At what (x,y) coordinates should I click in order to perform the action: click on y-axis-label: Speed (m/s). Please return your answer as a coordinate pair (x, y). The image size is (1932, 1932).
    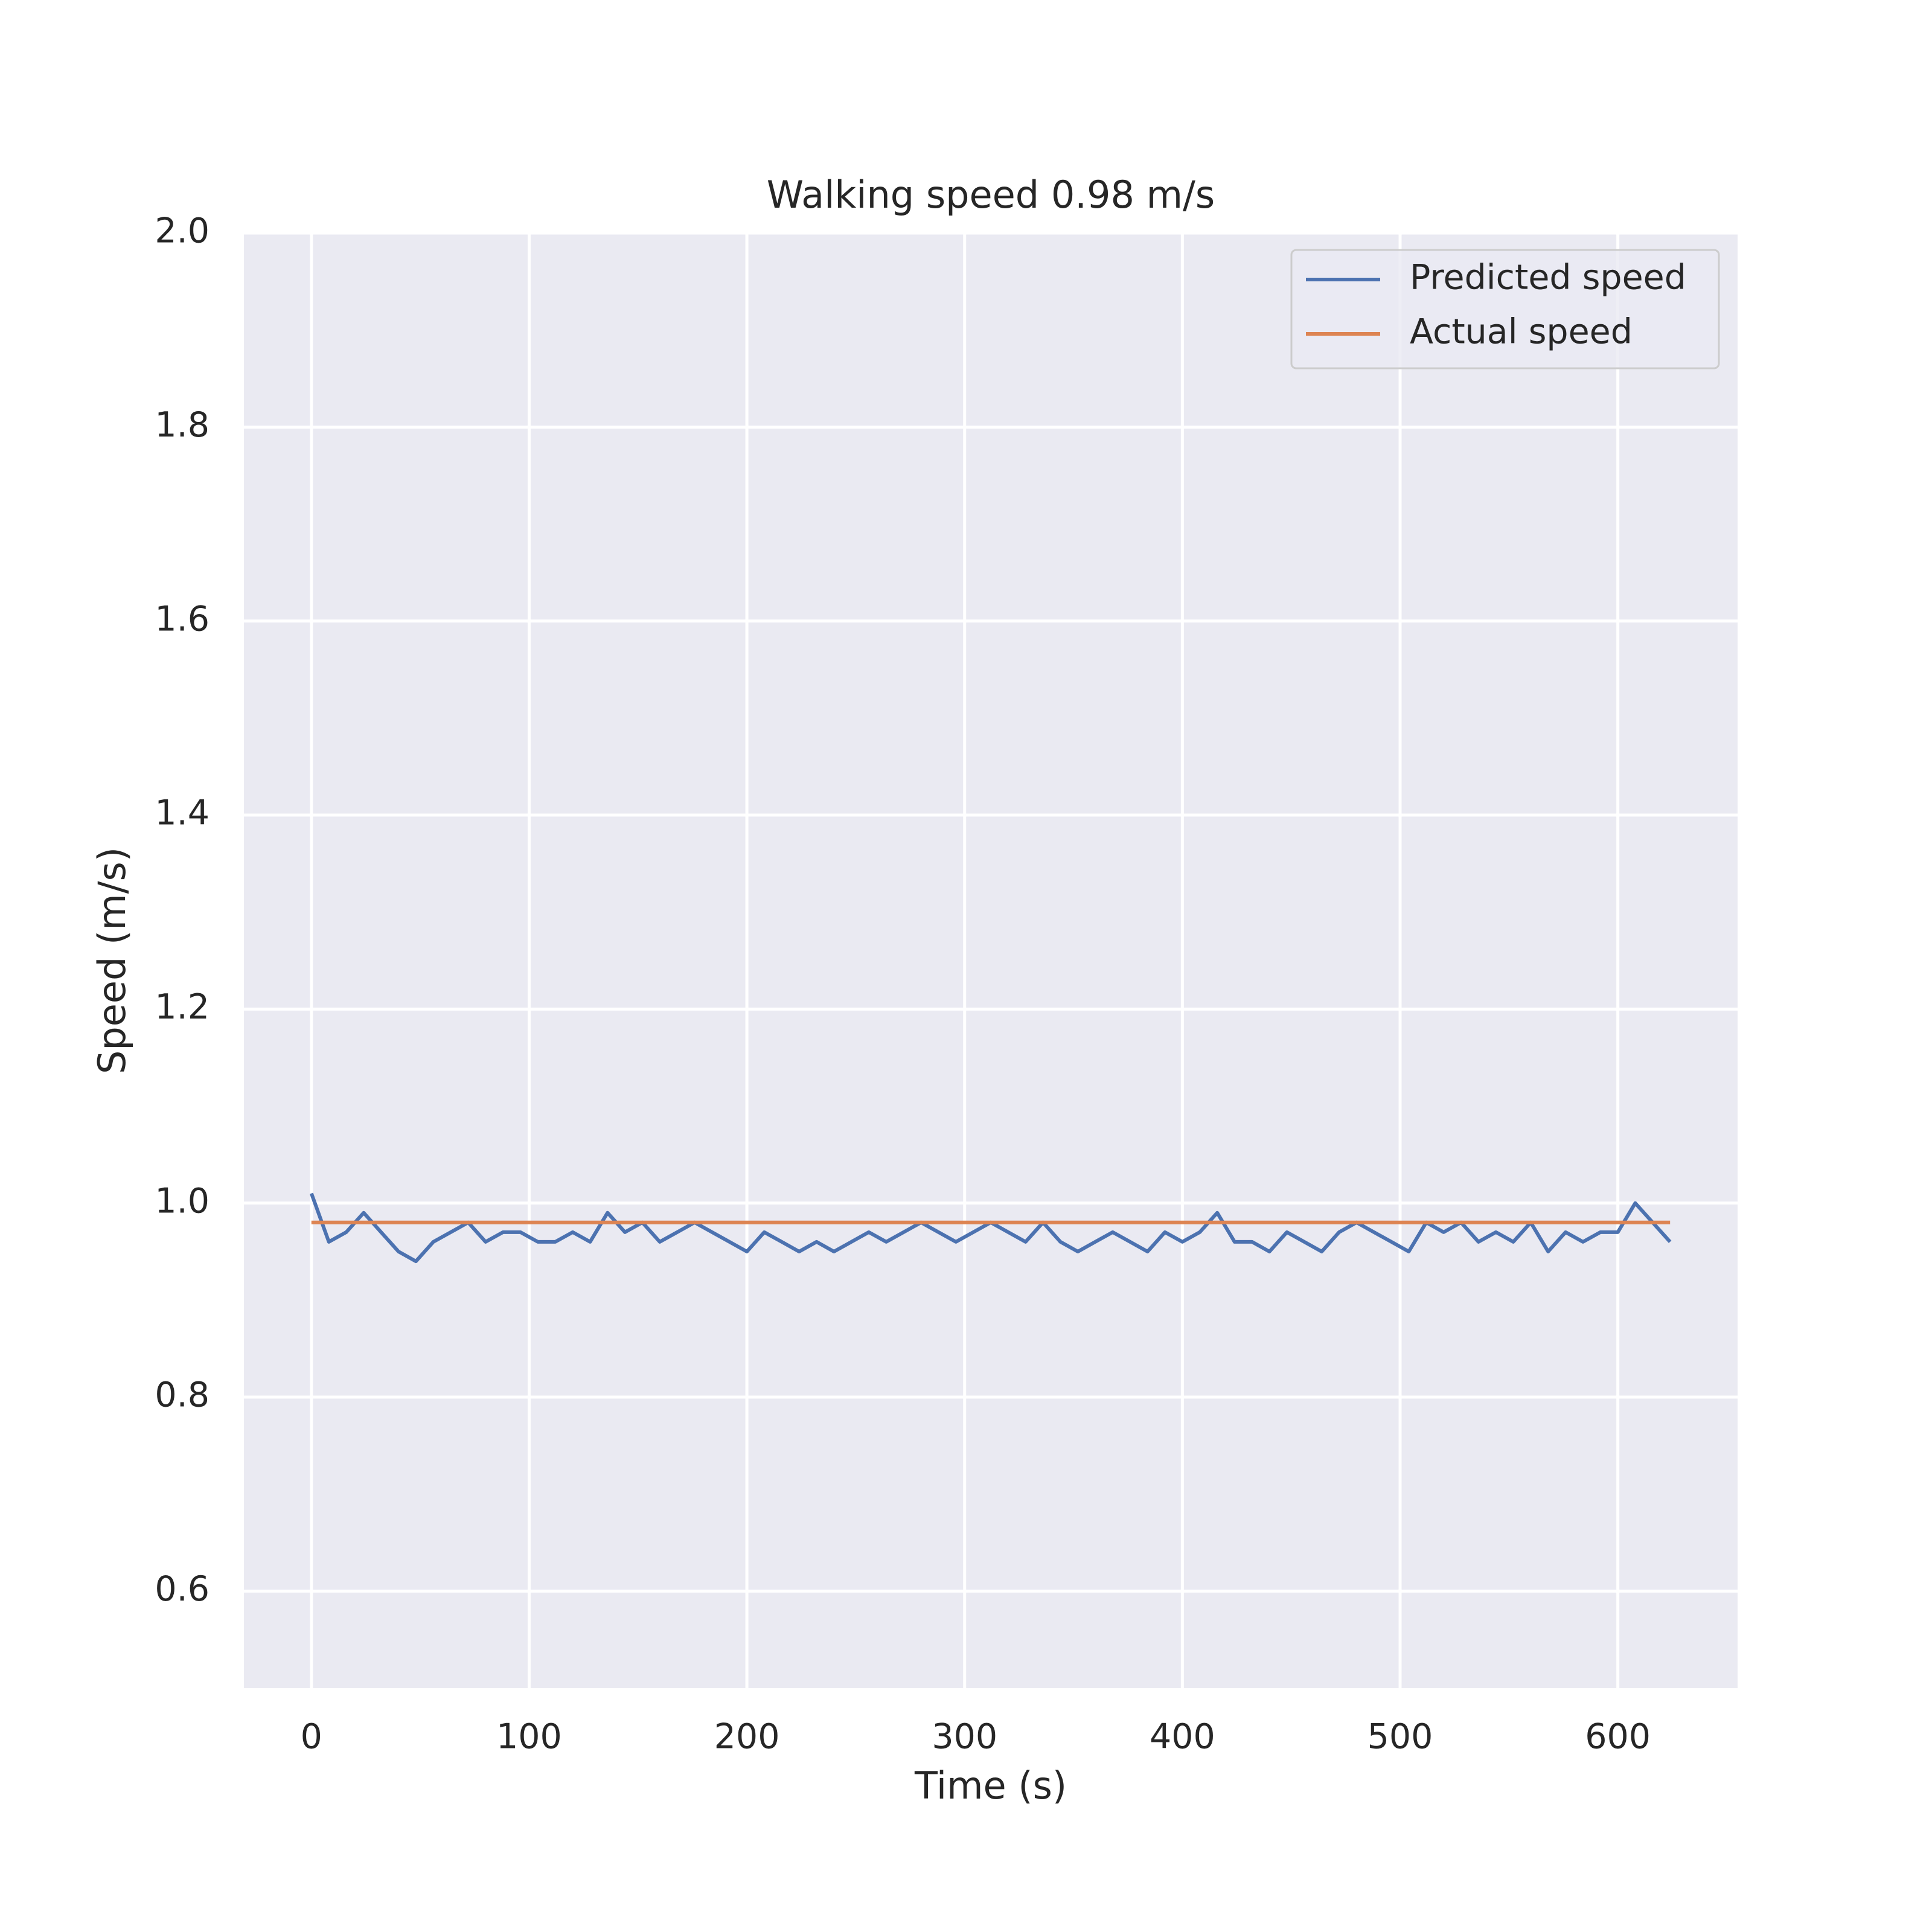
    Looking at the image, I should click on (112, 961).